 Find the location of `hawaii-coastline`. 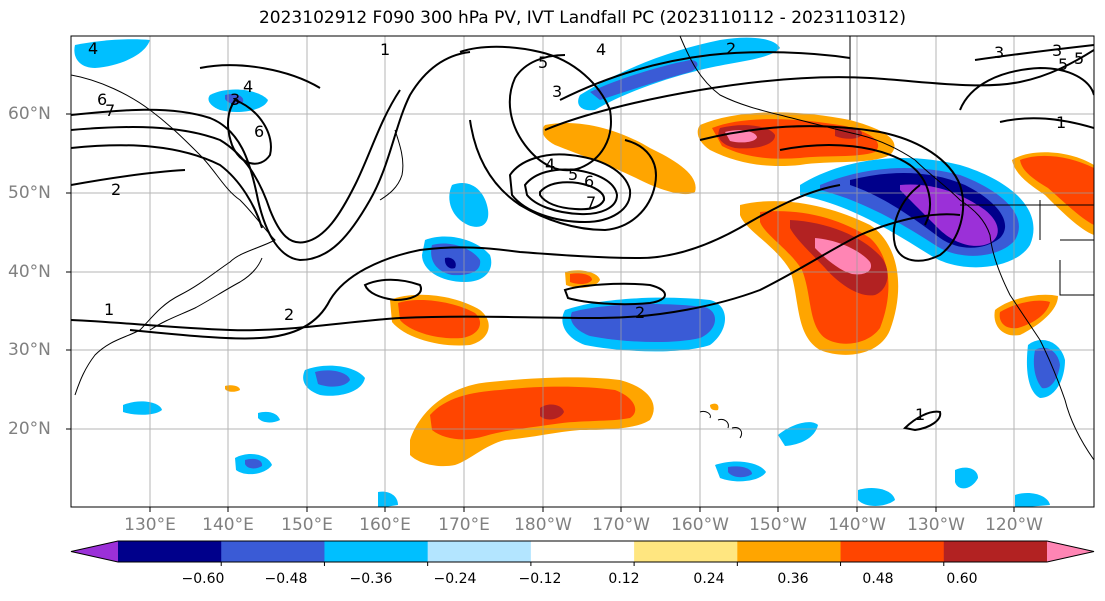

hawaii-coastline is located at coordinates (721, 425).